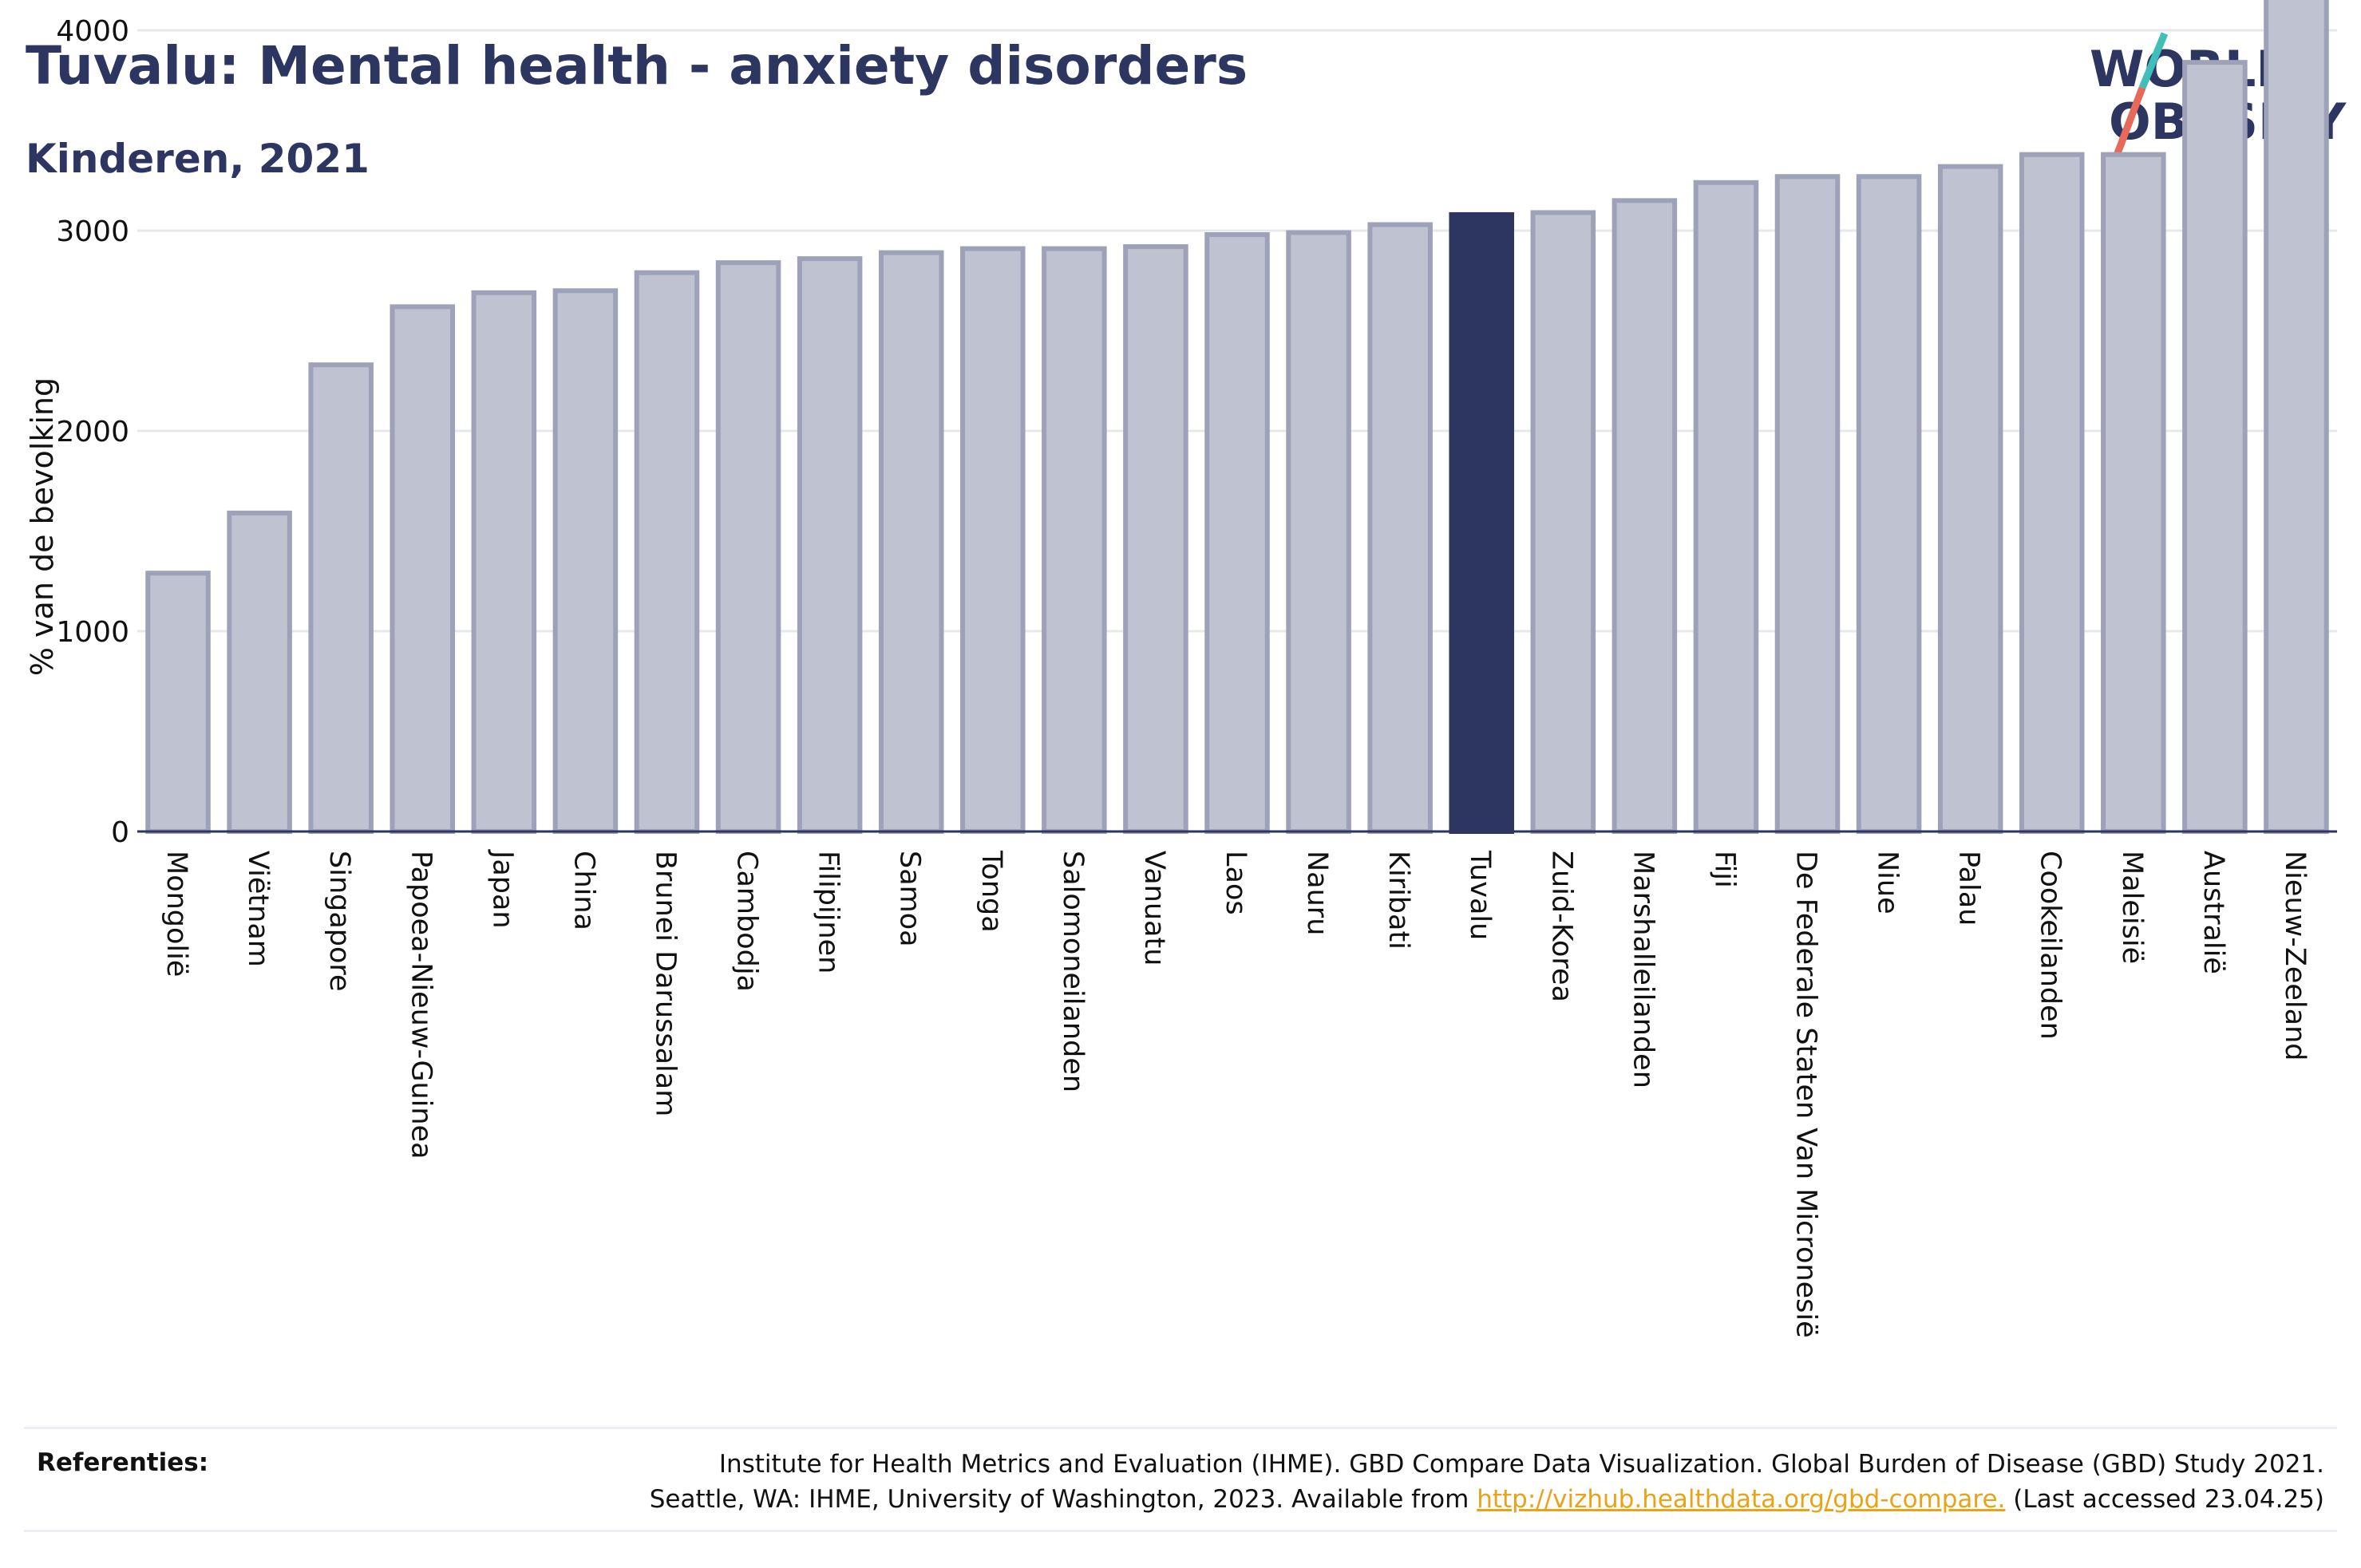  Describe the element at coordinates (2050, 945) in the screenshot. I see `x-tick-label: Cookeilanden` at that location.